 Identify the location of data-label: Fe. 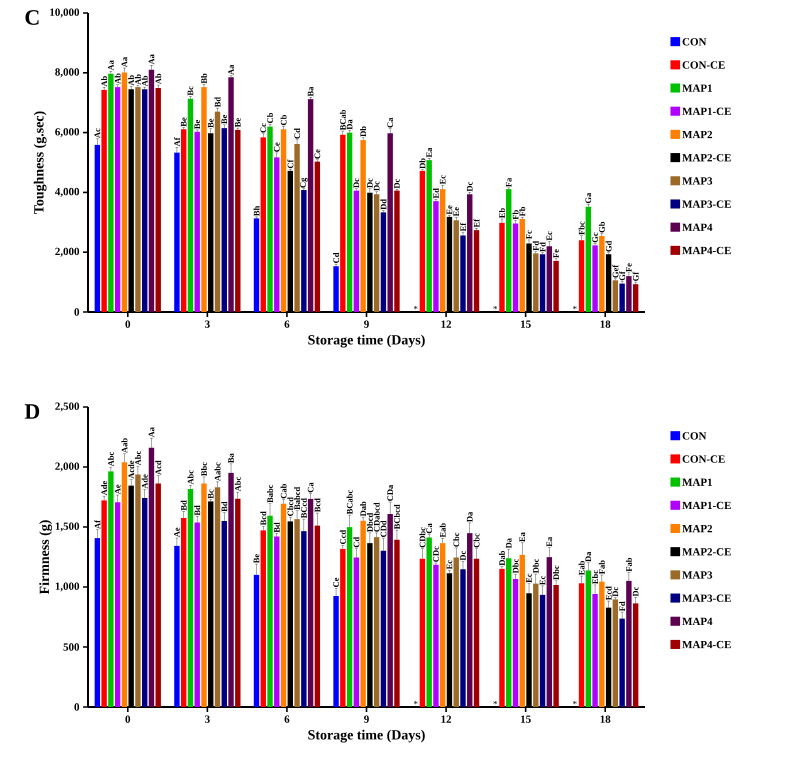
(556, 253).